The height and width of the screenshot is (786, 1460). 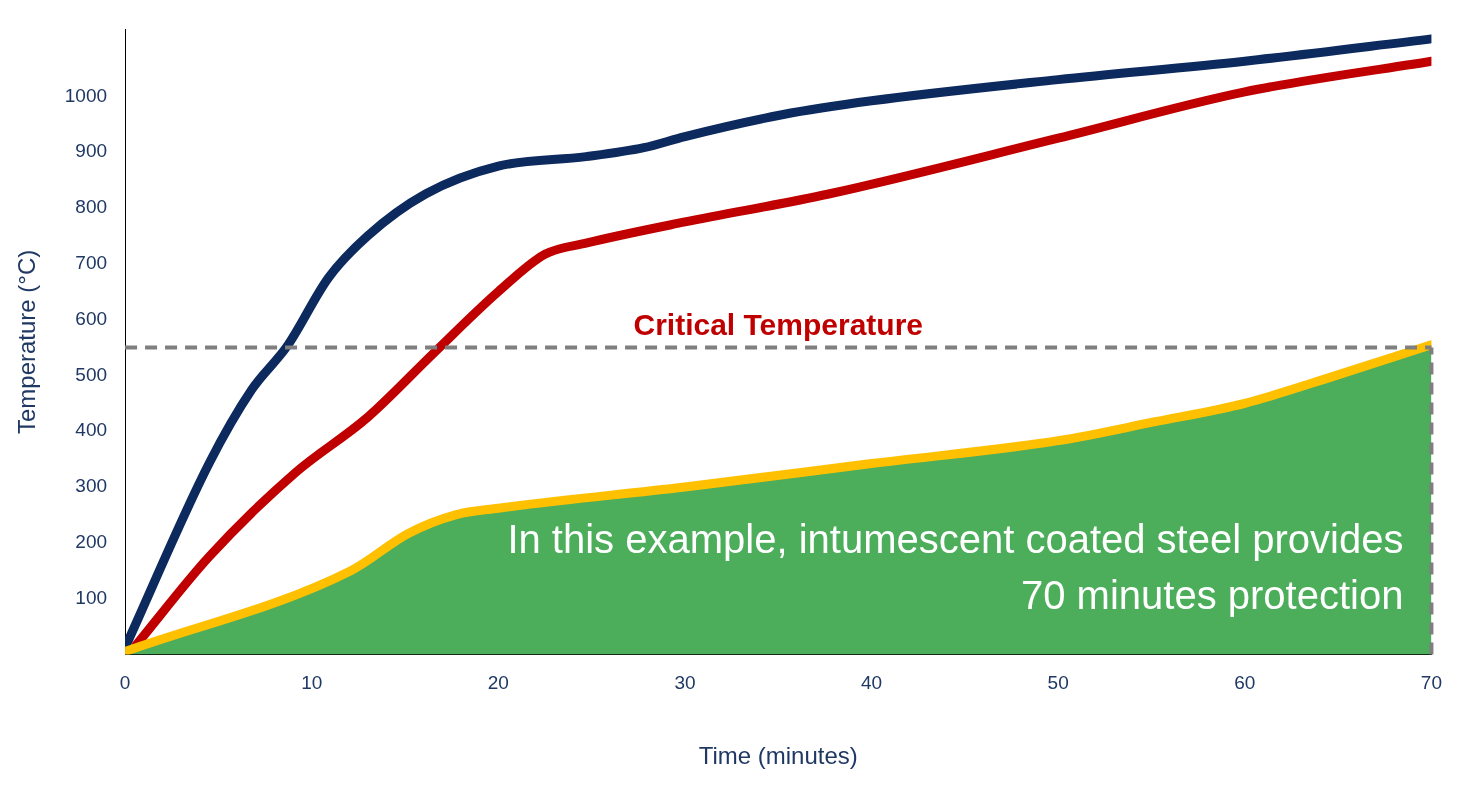 What do you see at coordinates (91, 374) in the screenshot?
I see `y-tick-label: 500` at bounding box center [91, 374].